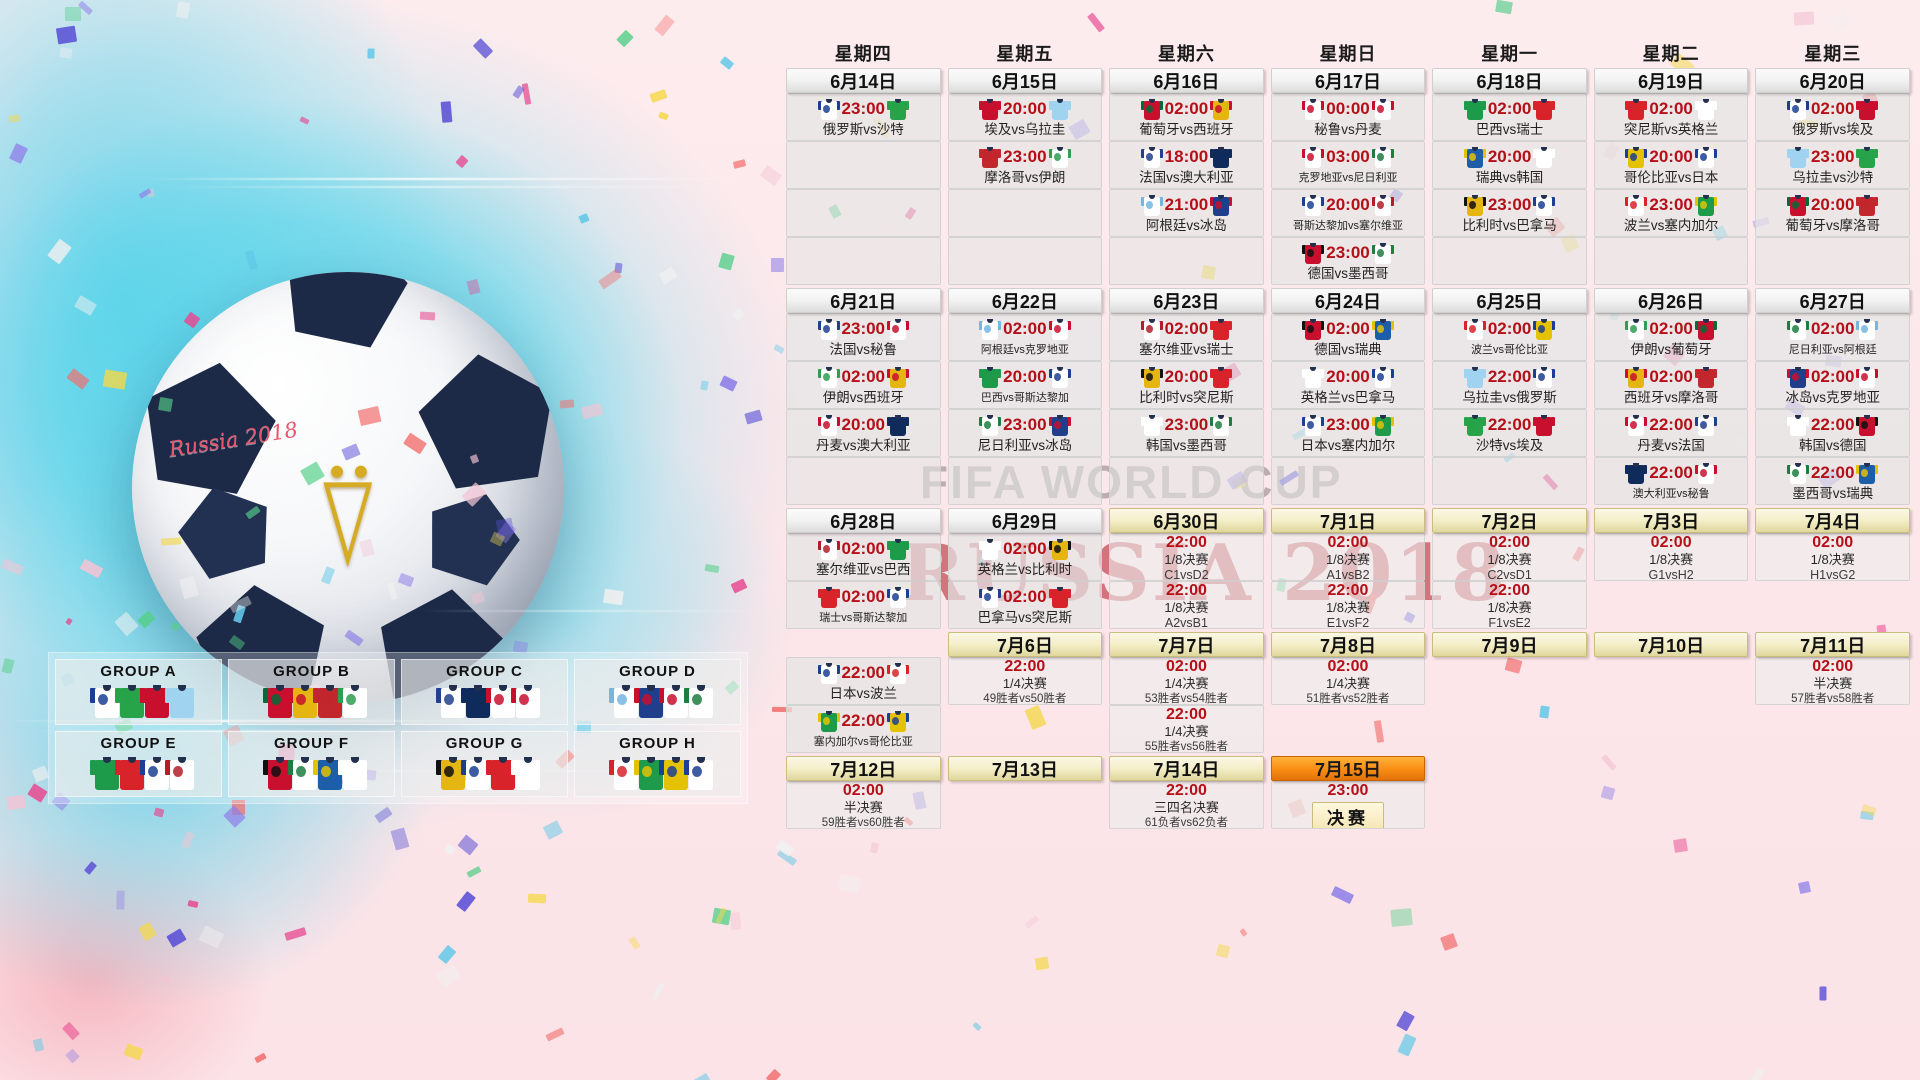 This screenshot has height=1080, width=1920. Describe the element at coordinates (1509, 165) in the screenshot. I see `match-cell: 20:00 瑞典vs韩国` at that location.